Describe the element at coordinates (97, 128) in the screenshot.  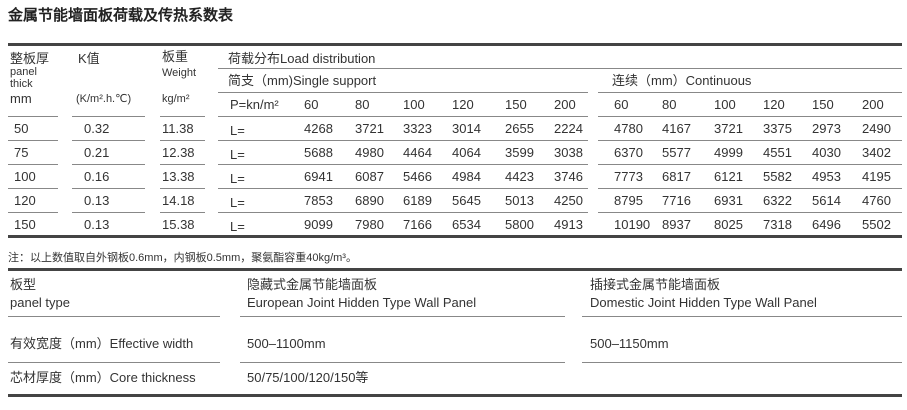
I see `row-k-value: 0.32` at that location.